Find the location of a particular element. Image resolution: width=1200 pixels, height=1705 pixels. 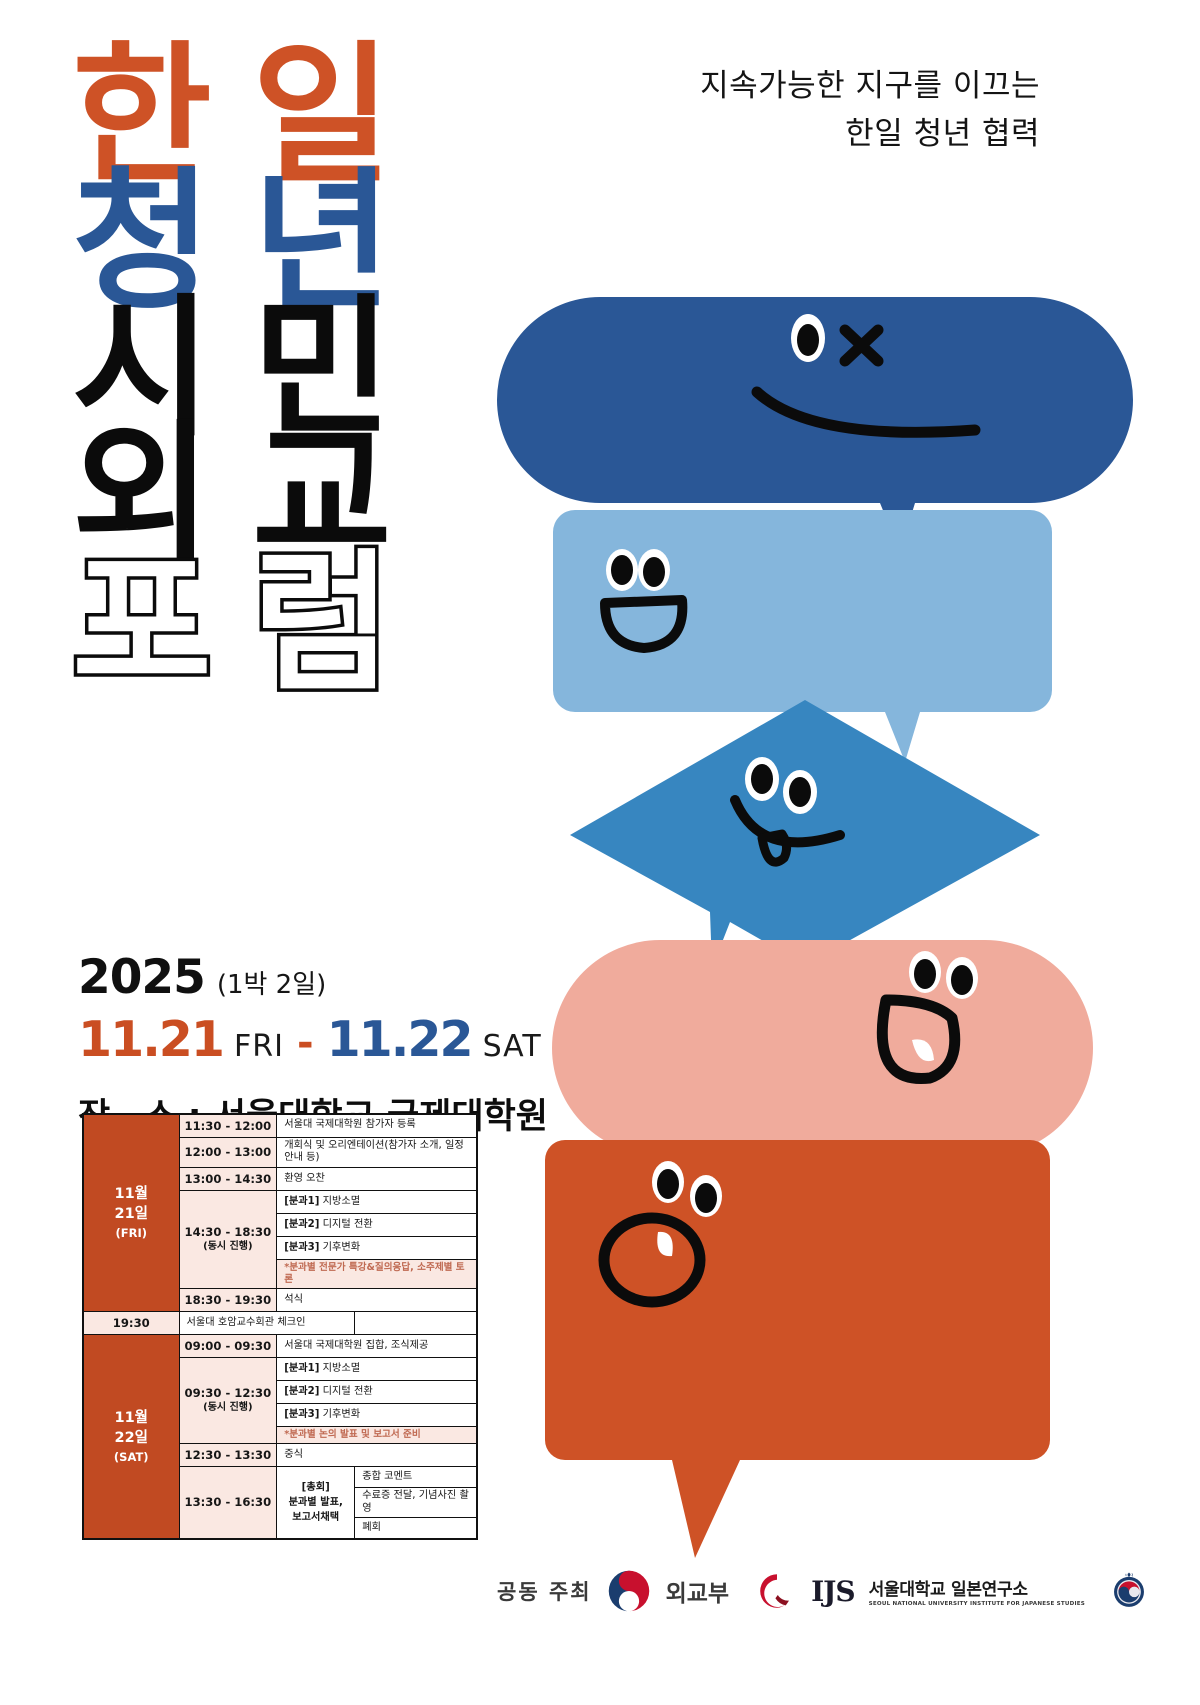

note-cell: *분과별 전문가 특강&질의응답, 소주제별 토론 is located at coordinates (377, 1274).